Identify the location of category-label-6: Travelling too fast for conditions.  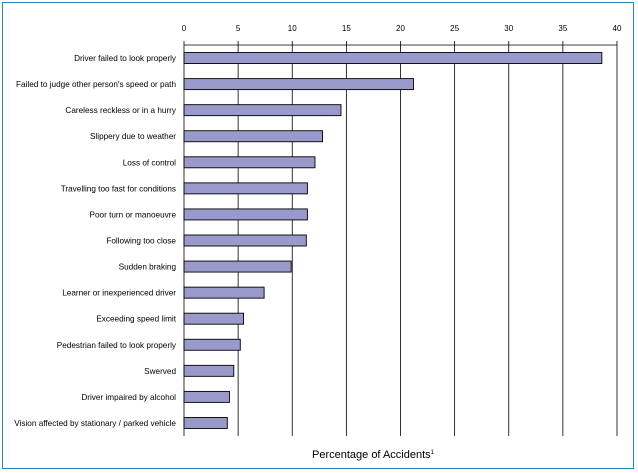
(118, 188).